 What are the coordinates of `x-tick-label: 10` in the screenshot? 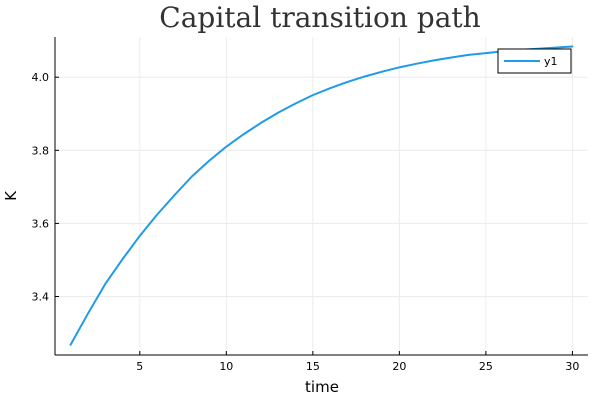 It's located at (226, 366).